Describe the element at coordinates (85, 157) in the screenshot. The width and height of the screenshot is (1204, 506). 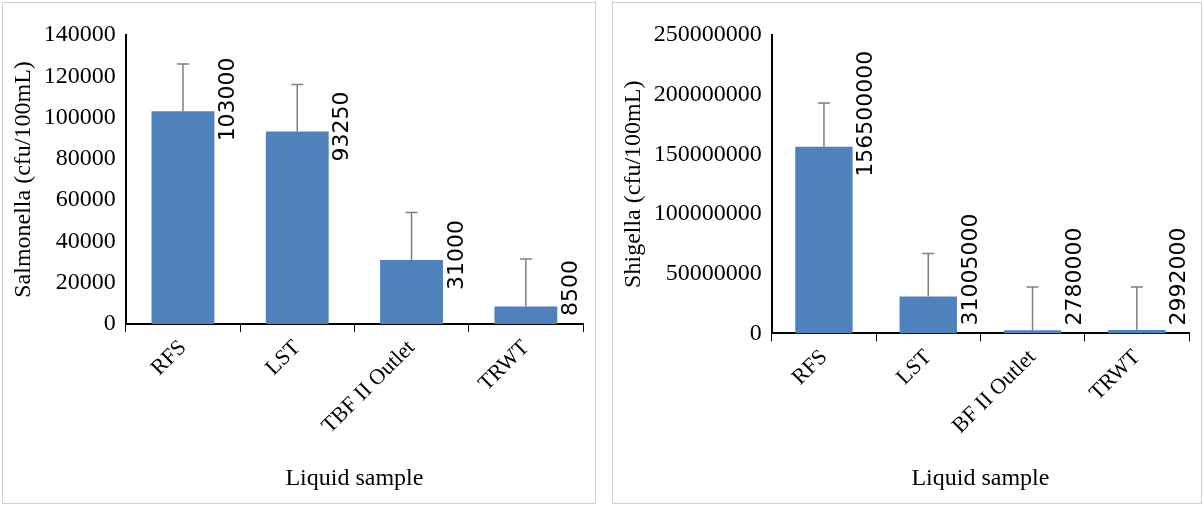
I see `y-tick-label: 80000` at that location.